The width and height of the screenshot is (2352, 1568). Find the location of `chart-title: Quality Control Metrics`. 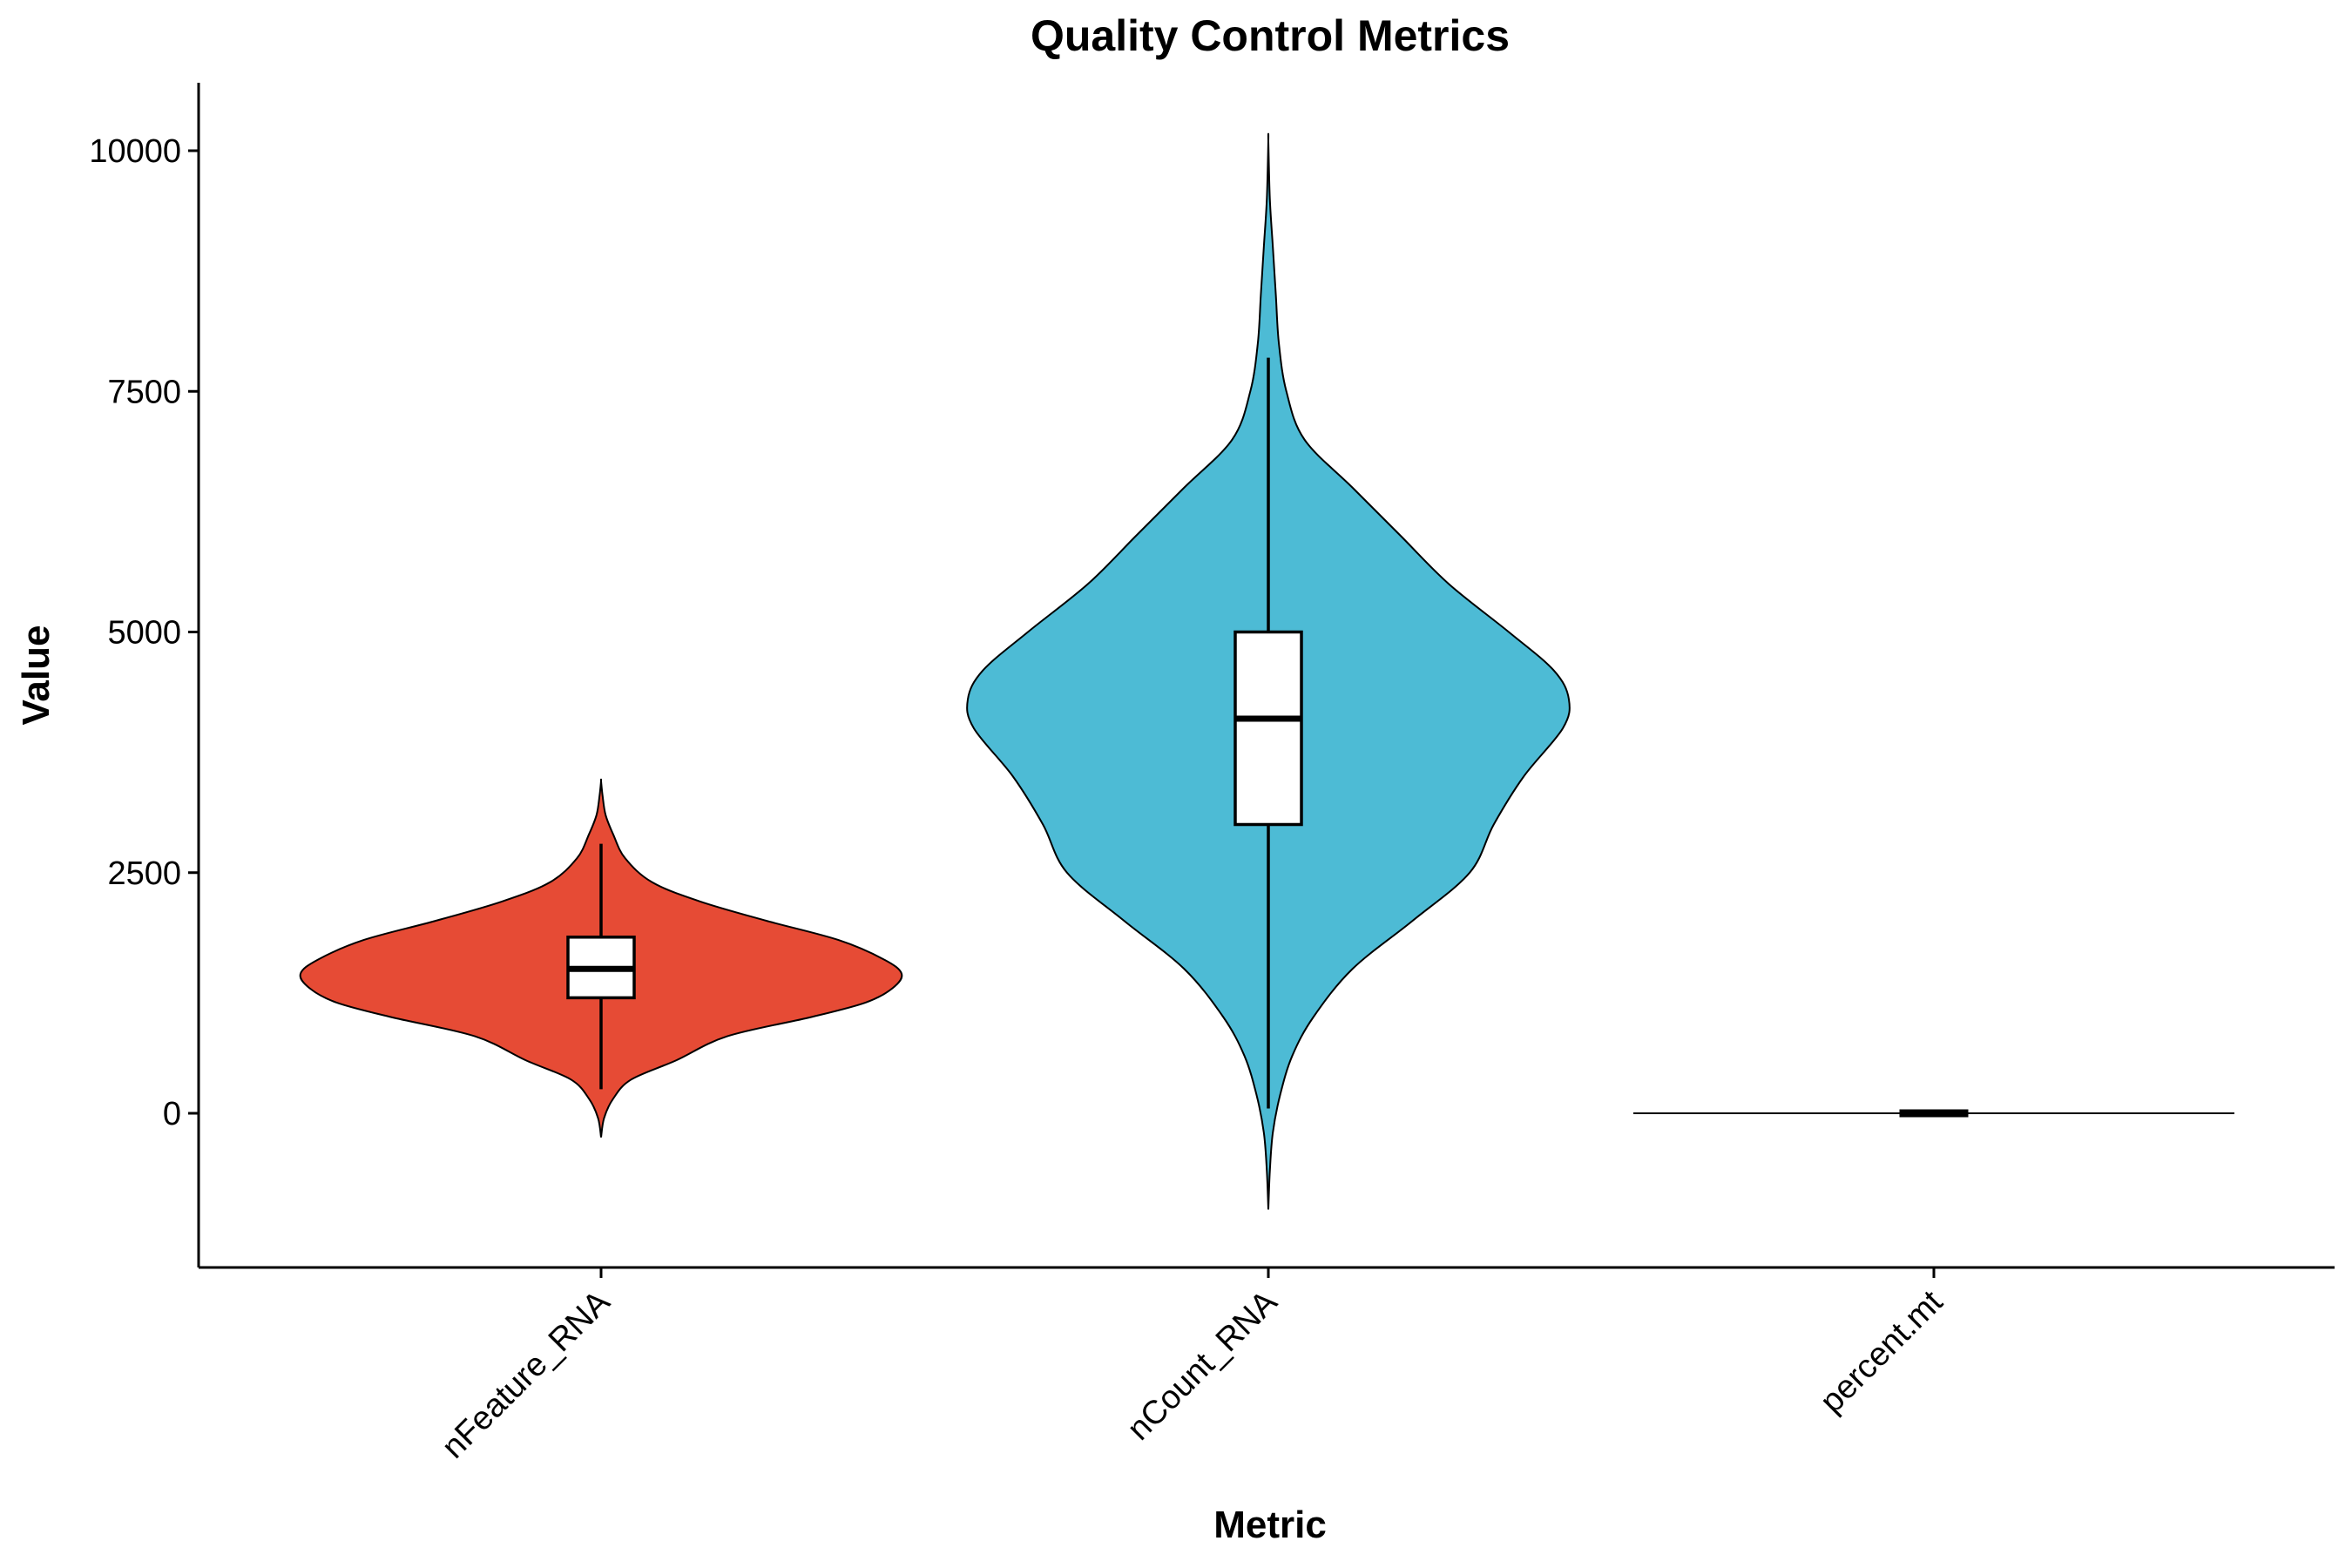

chart-title: Quality Control Metrics is located at coordinates (1270, 35).